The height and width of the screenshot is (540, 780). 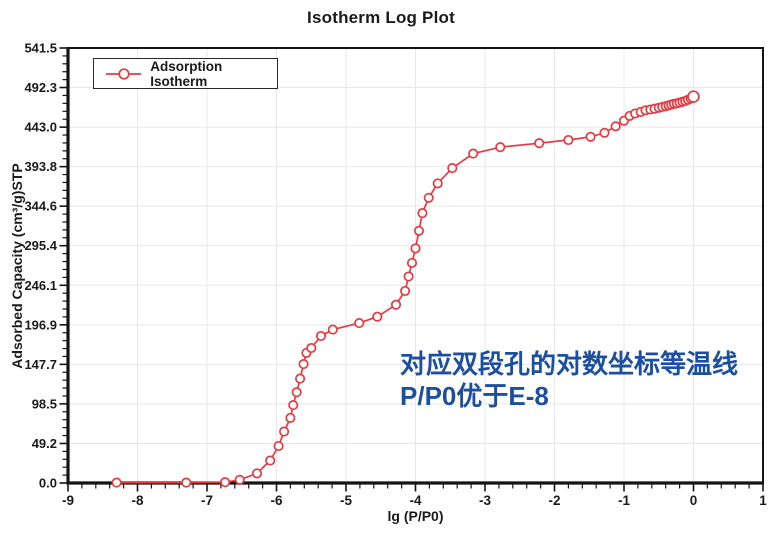 What do you see at coordinates (485, 500) in the screenshot?
I see `x-tick-label: -3` at bounding box center [485, 500].